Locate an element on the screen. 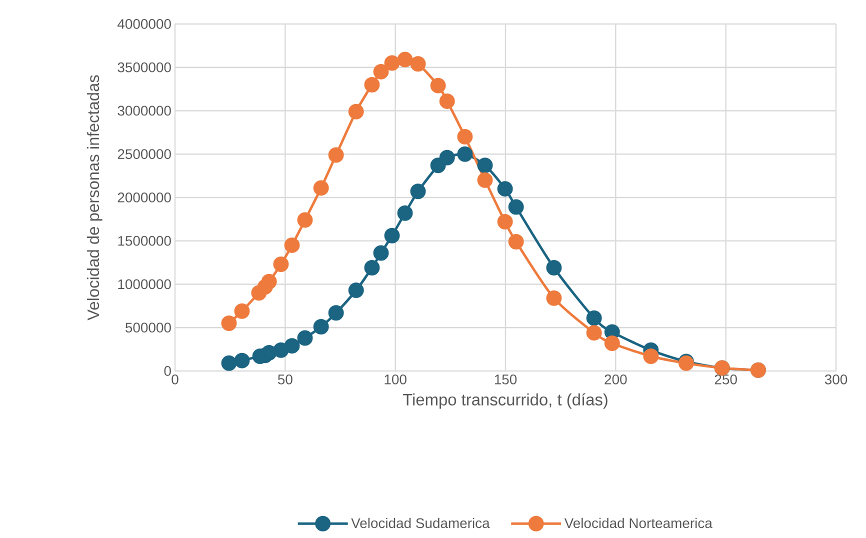  x-tick-label: 50 is located at coordinates (285, 379).